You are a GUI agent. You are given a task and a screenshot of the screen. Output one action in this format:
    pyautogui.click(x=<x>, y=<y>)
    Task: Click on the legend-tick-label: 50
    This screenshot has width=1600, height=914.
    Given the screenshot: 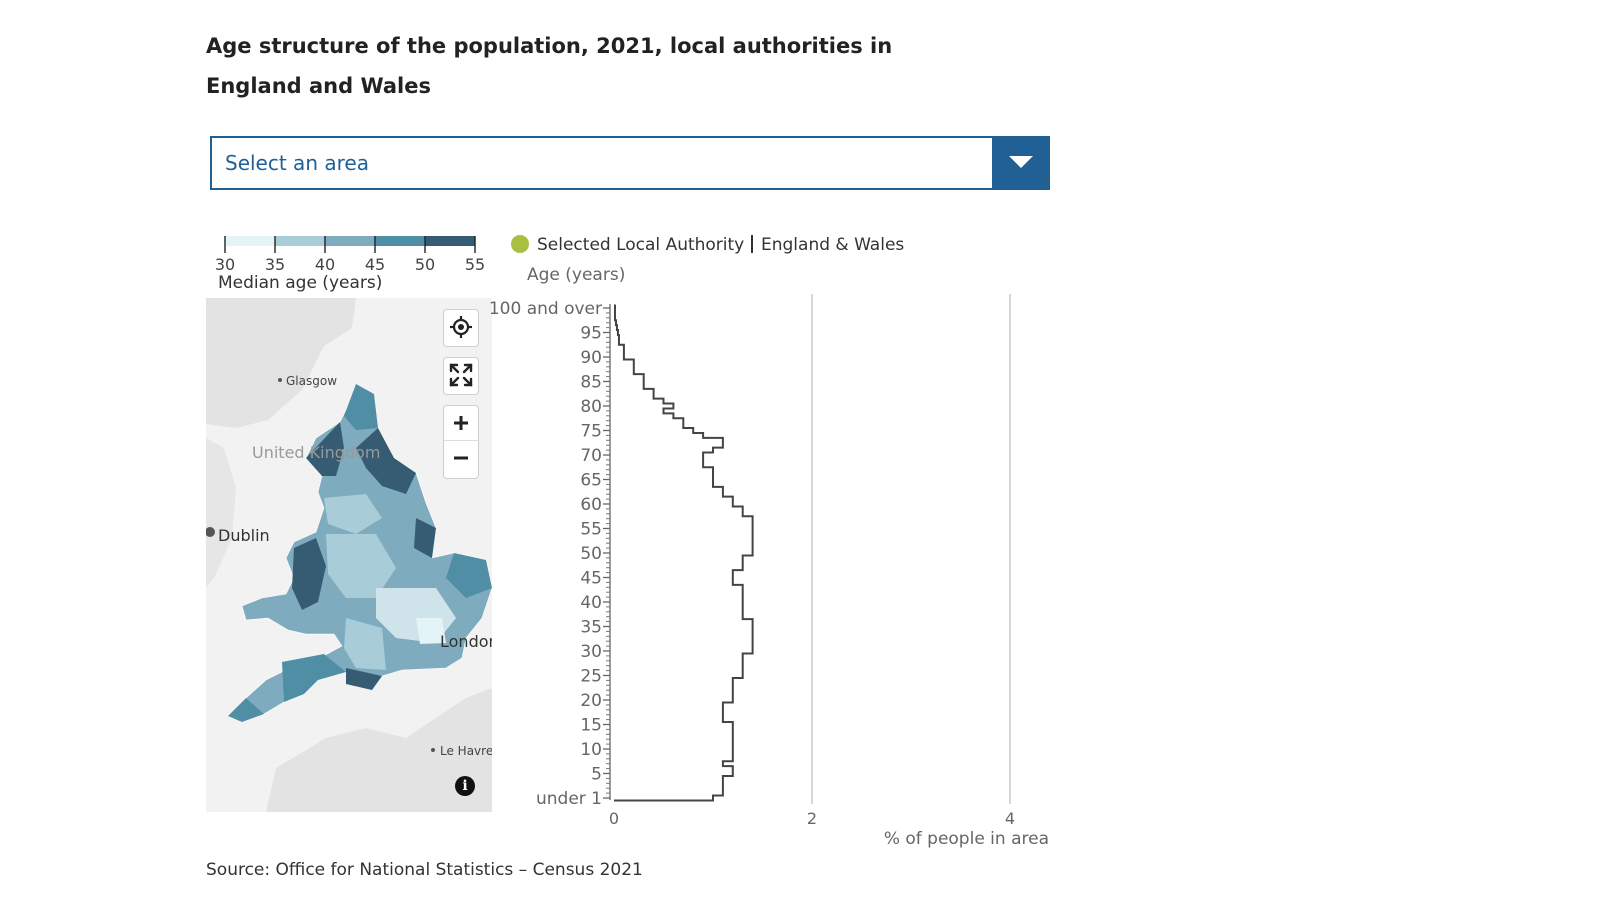 What is the action you would take?
    pyautogui.click(x=425, y=264)
    